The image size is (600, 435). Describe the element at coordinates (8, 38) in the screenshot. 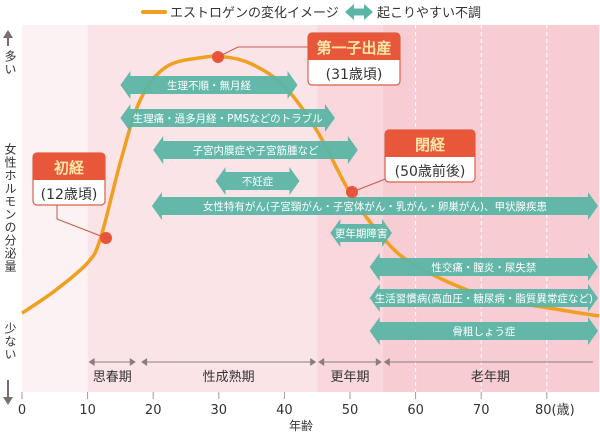

I see `arrow-up-icon` at that location.